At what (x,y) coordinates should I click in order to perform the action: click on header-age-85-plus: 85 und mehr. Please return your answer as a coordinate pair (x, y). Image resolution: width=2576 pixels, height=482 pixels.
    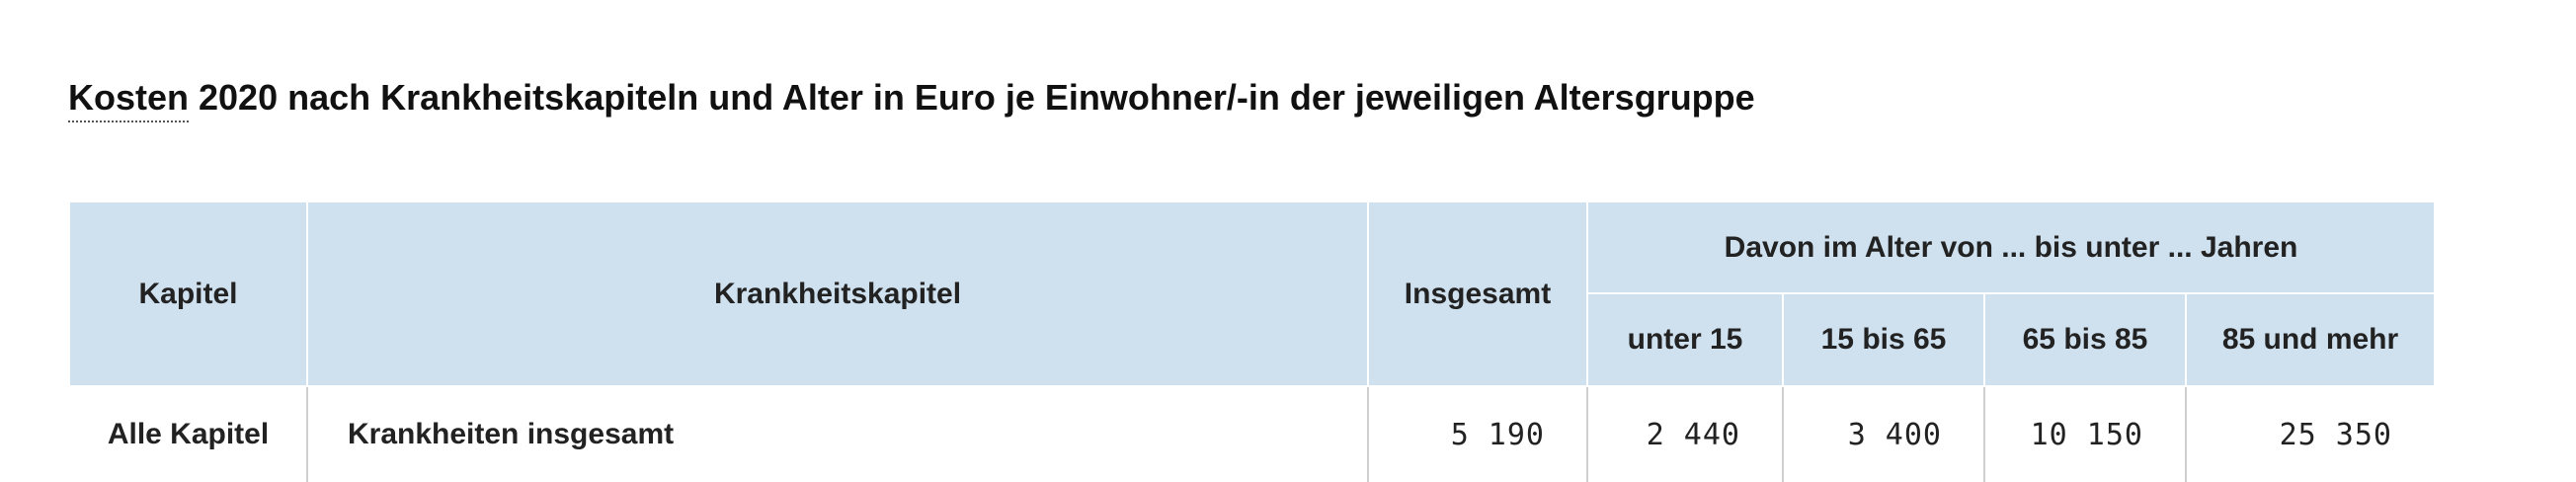
    Looking at the image, I should click on (2310, 340).